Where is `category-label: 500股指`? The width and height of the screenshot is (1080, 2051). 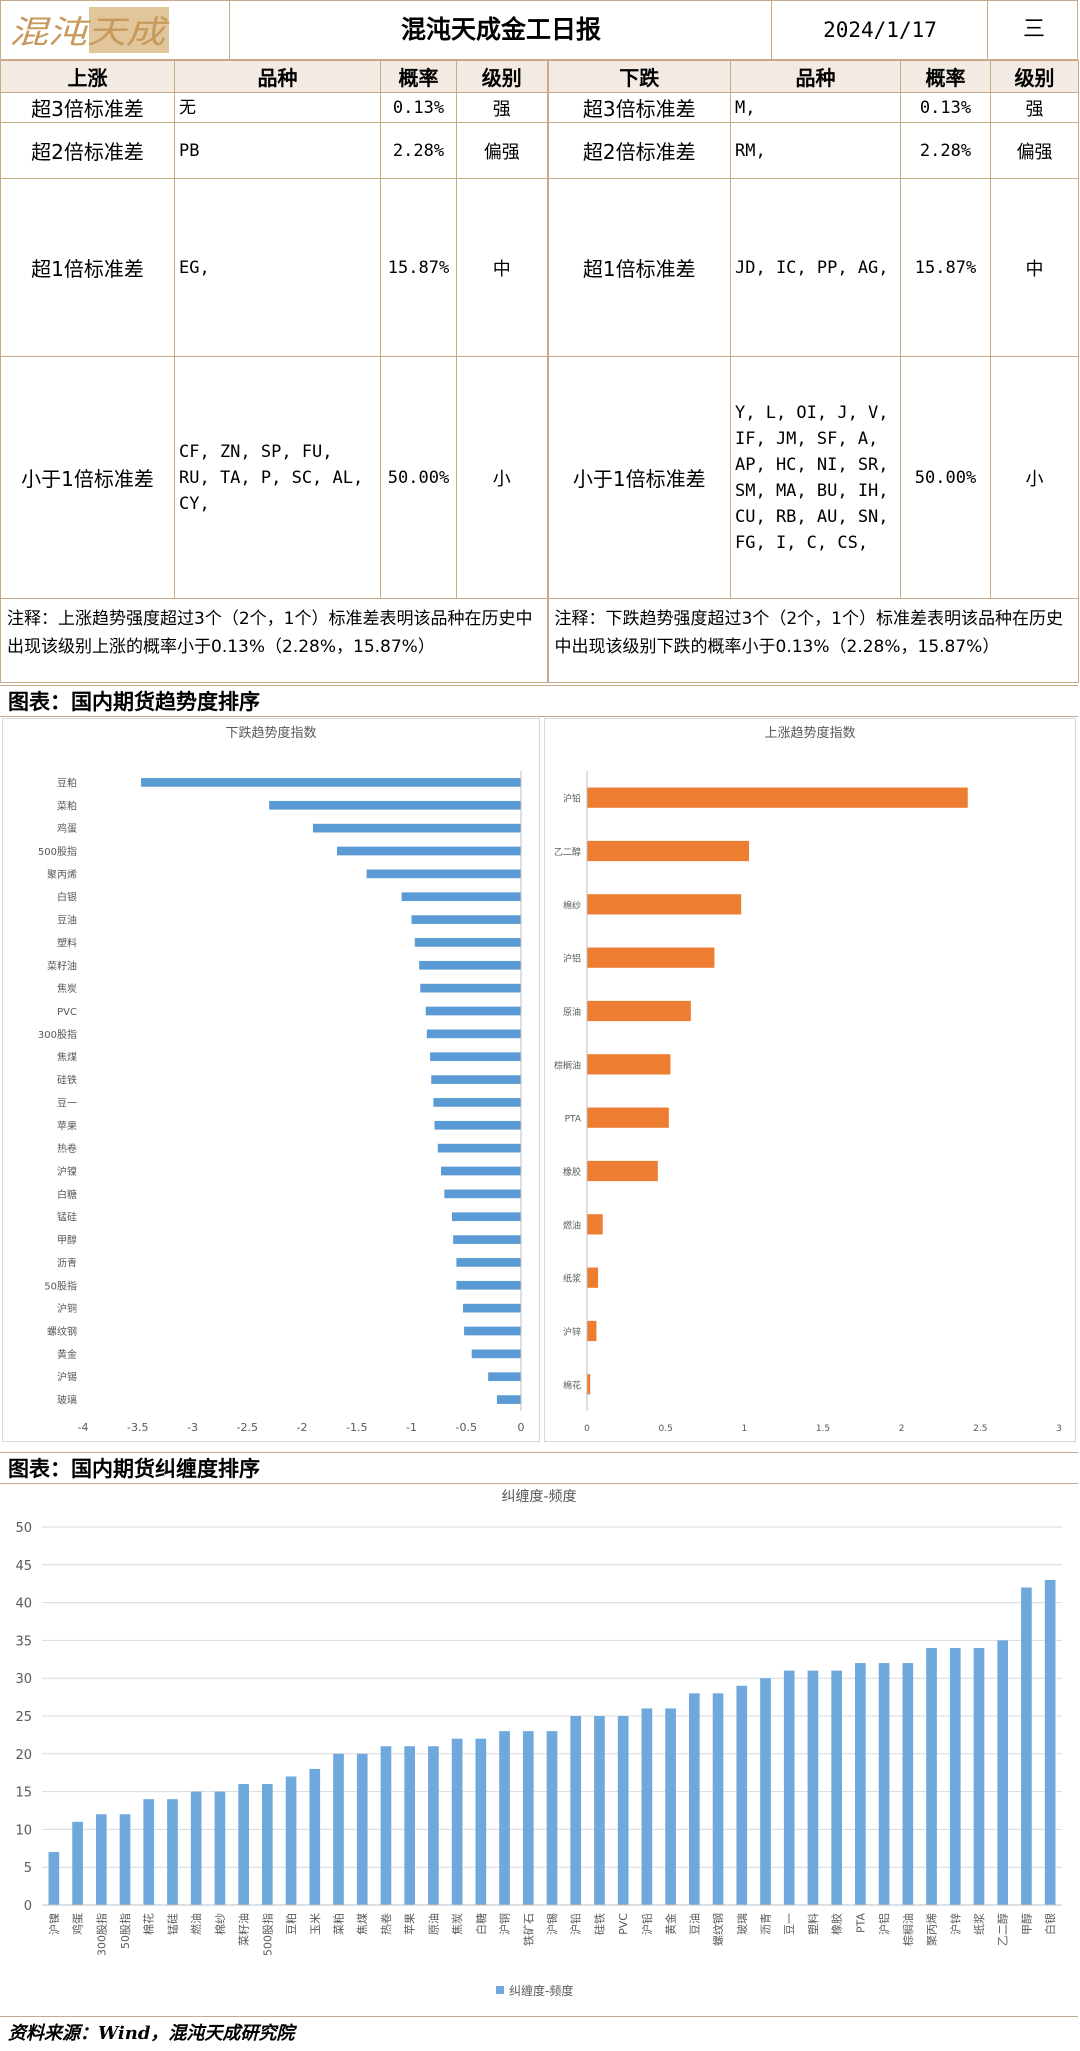 category-label: 500股指 is located at coordinates (57, 851).